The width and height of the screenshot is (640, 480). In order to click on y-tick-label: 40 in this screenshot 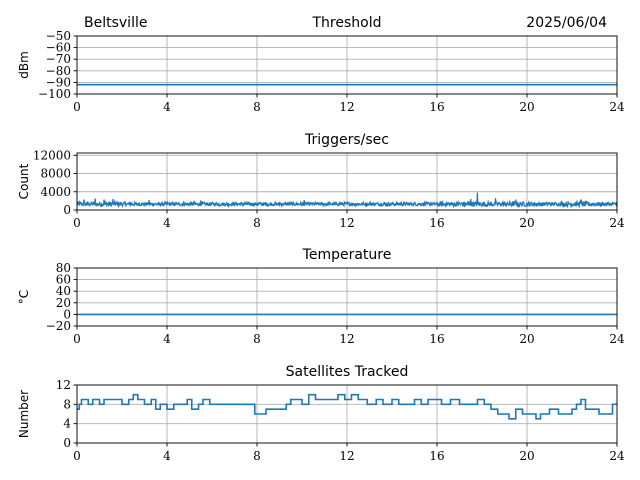, I will do `click(63, 291)`.